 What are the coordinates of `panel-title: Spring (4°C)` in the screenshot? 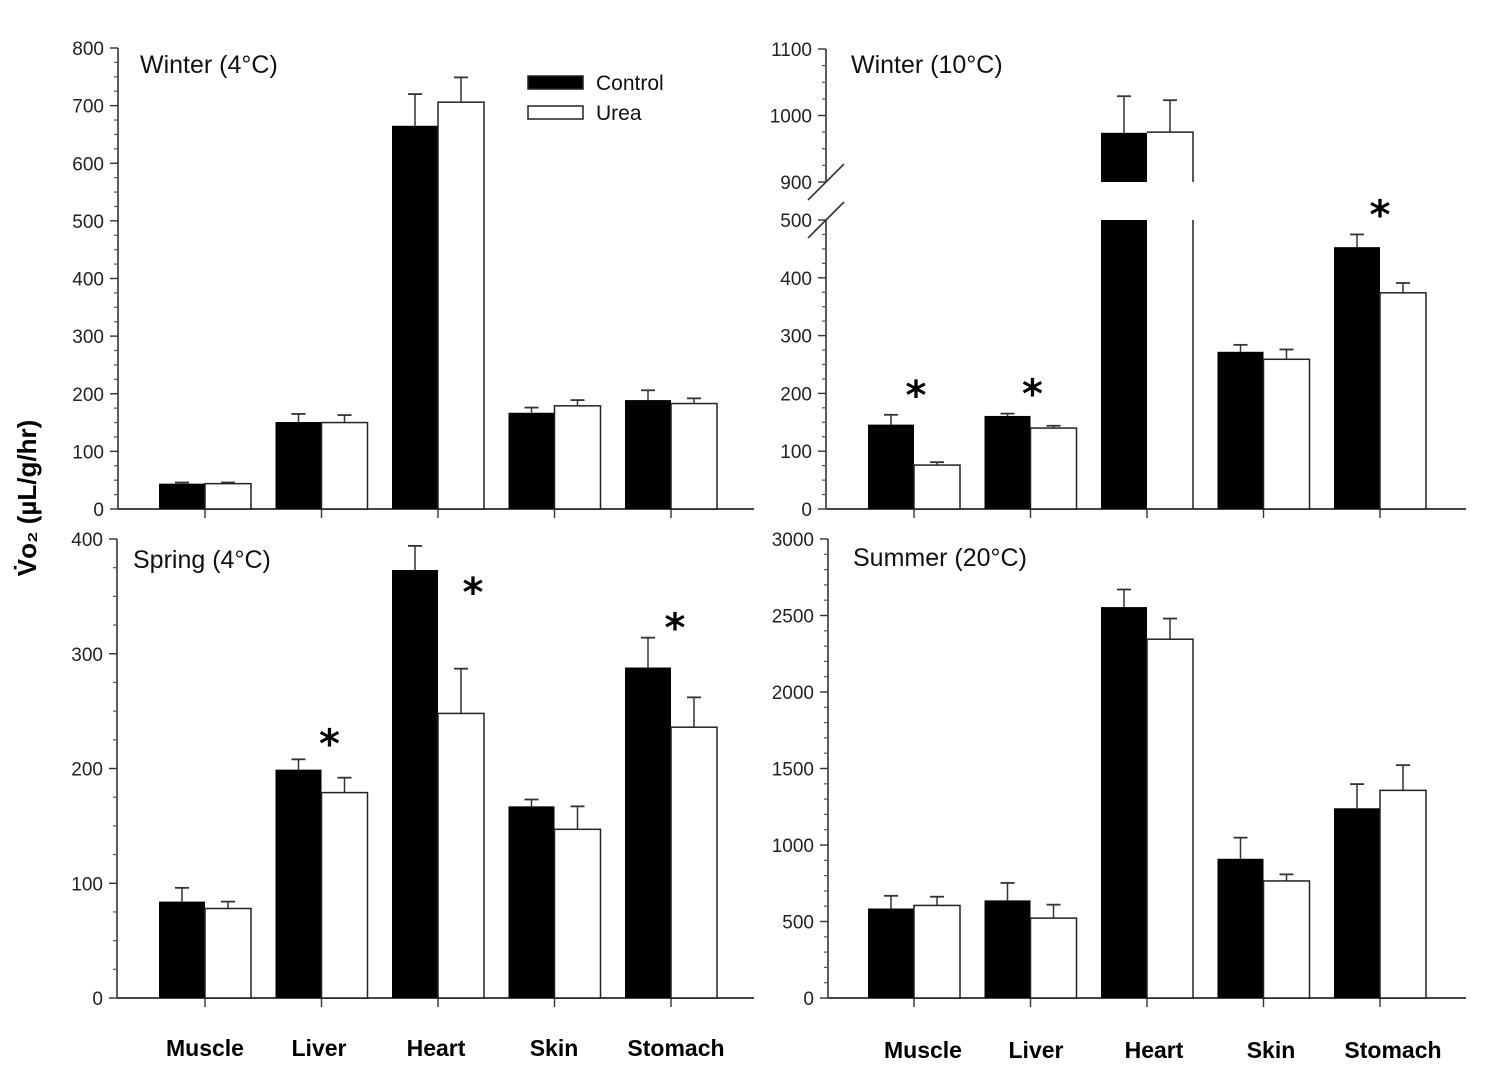 It's located at (202, 560).